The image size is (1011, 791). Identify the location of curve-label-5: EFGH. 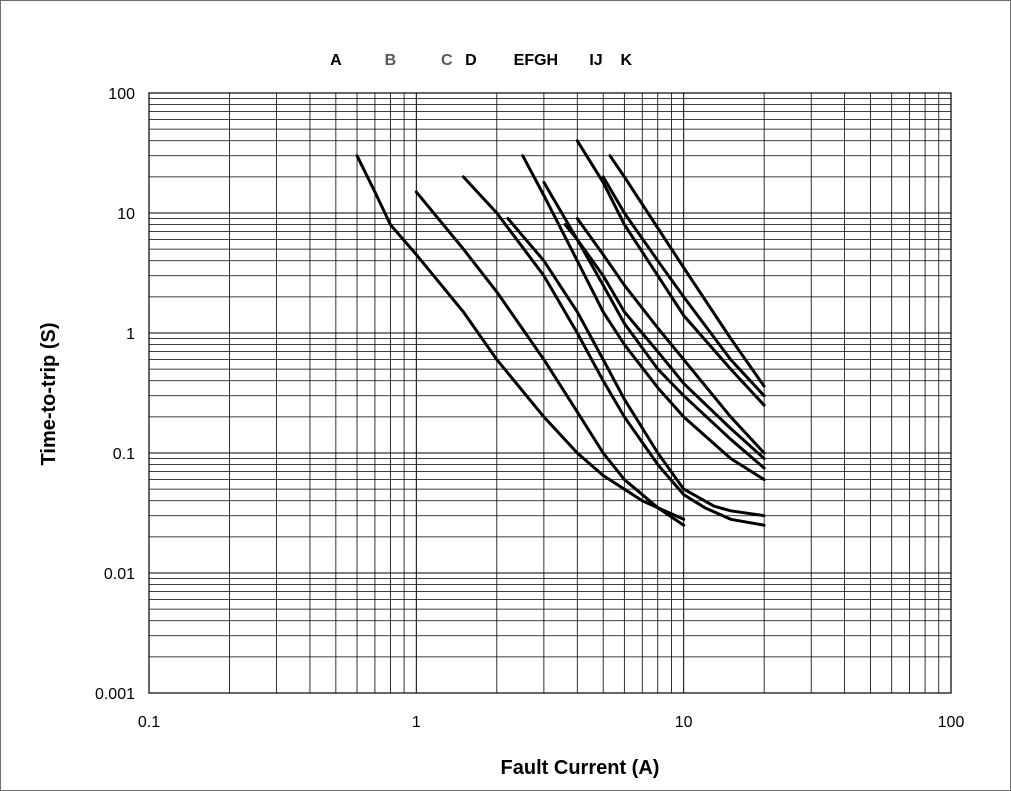
(536, 60).